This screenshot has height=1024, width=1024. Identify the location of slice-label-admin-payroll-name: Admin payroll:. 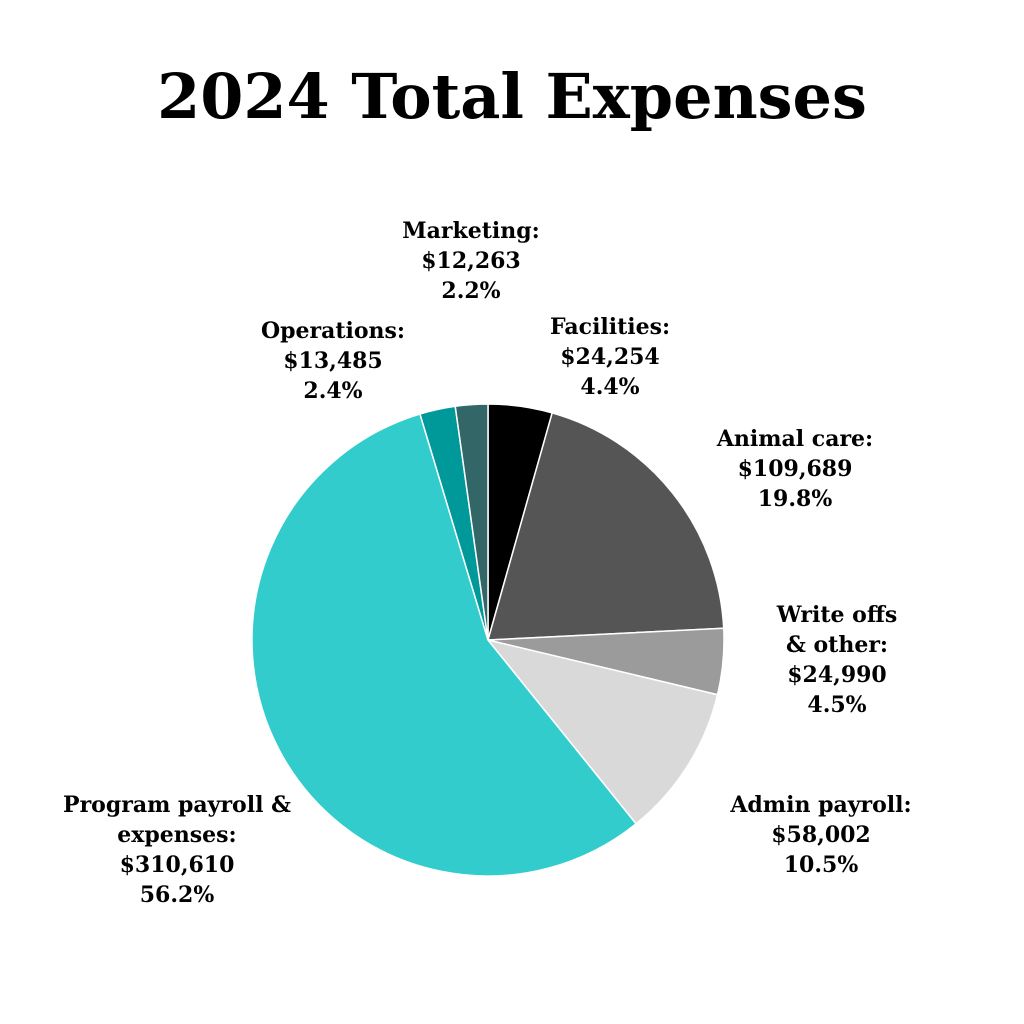
(821, 805).